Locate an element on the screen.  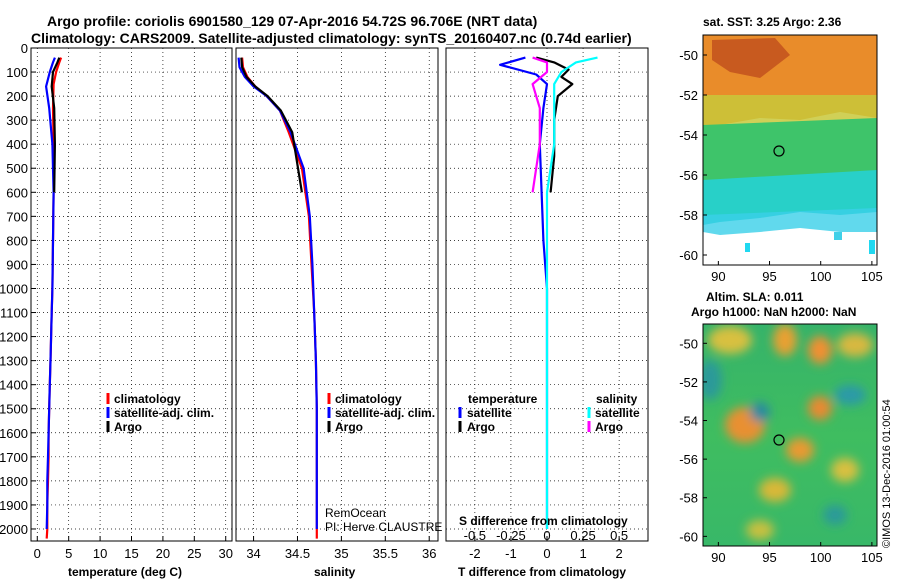
y-tick-label: 1000 is located at coordinates (14, 288).